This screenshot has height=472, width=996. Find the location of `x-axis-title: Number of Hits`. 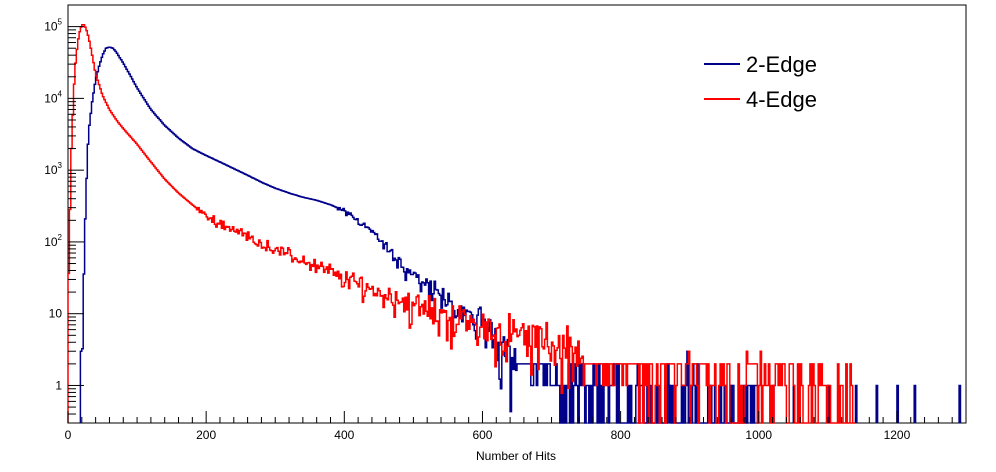

x-axis-title: Number of Hits is located at coordinates (516, 456).